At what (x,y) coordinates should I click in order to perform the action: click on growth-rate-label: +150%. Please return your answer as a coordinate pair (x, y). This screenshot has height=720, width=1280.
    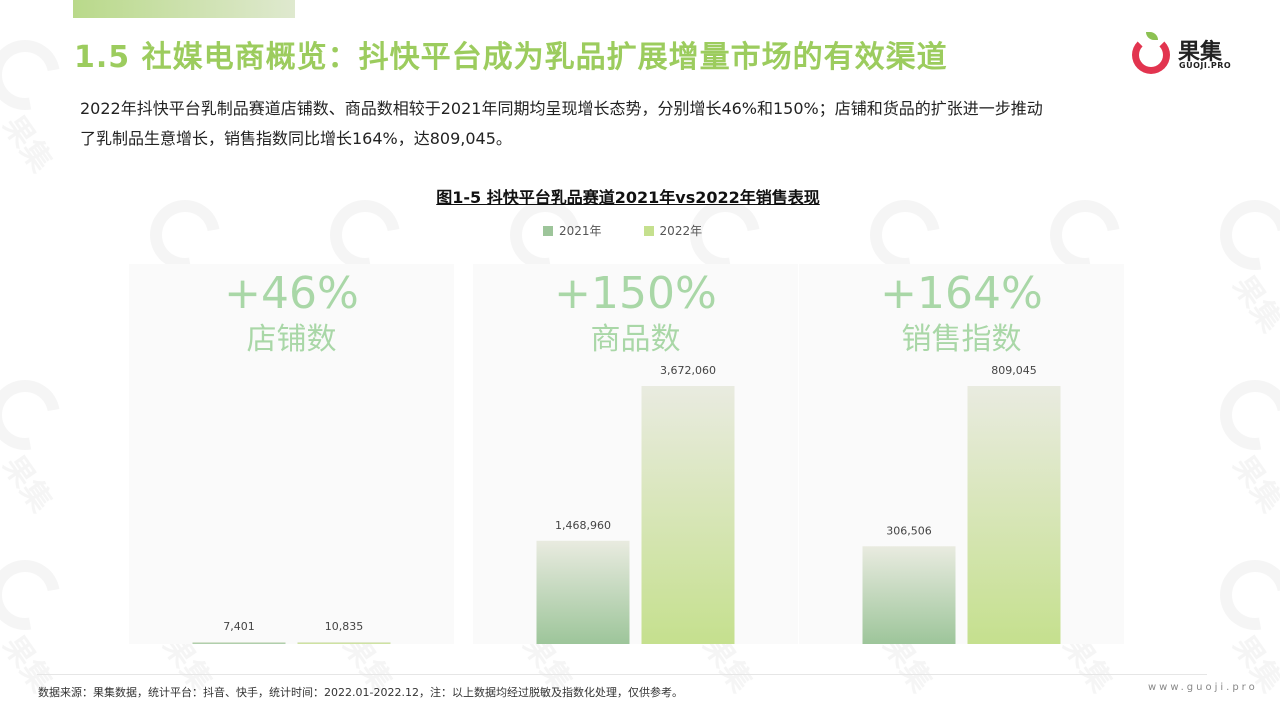
    Looking at the image, I should click on (635, 293).